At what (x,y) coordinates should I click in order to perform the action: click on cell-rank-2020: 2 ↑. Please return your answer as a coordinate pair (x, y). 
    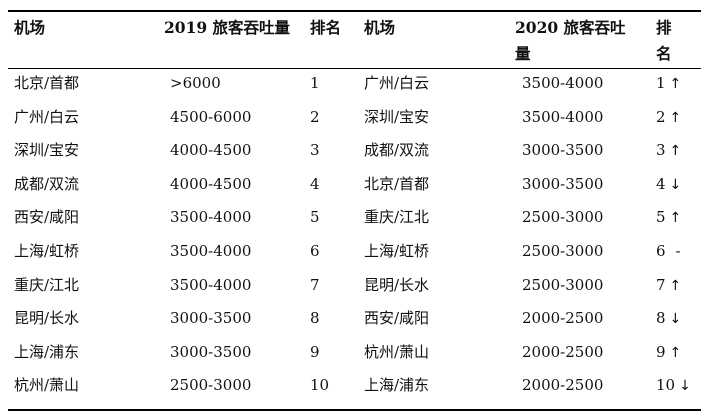
    Looking at the image, I should click on (668, 117).